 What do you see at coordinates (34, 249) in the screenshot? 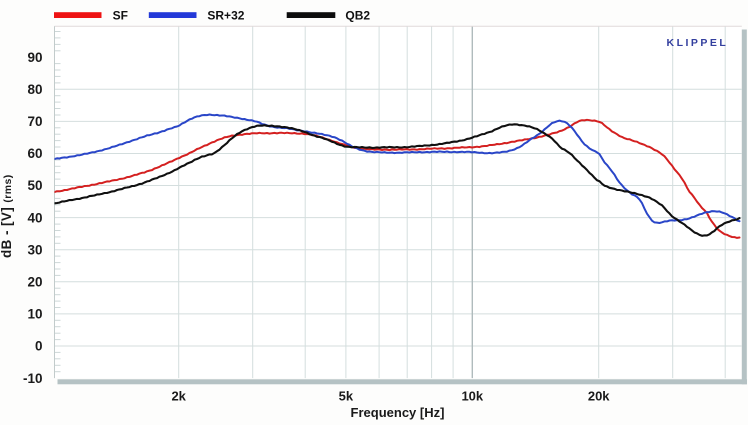
I see `svg-text: 30` at bounding box center [34, 249].